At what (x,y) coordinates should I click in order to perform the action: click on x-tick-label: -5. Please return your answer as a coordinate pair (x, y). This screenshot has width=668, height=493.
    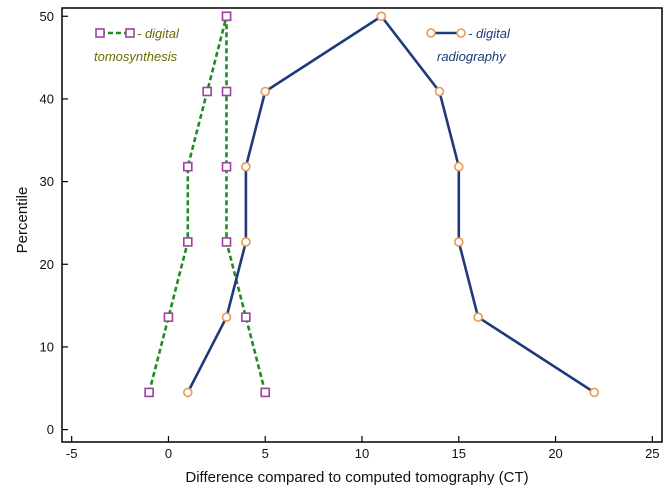
    Looking at the image, I should click on (72, 453).